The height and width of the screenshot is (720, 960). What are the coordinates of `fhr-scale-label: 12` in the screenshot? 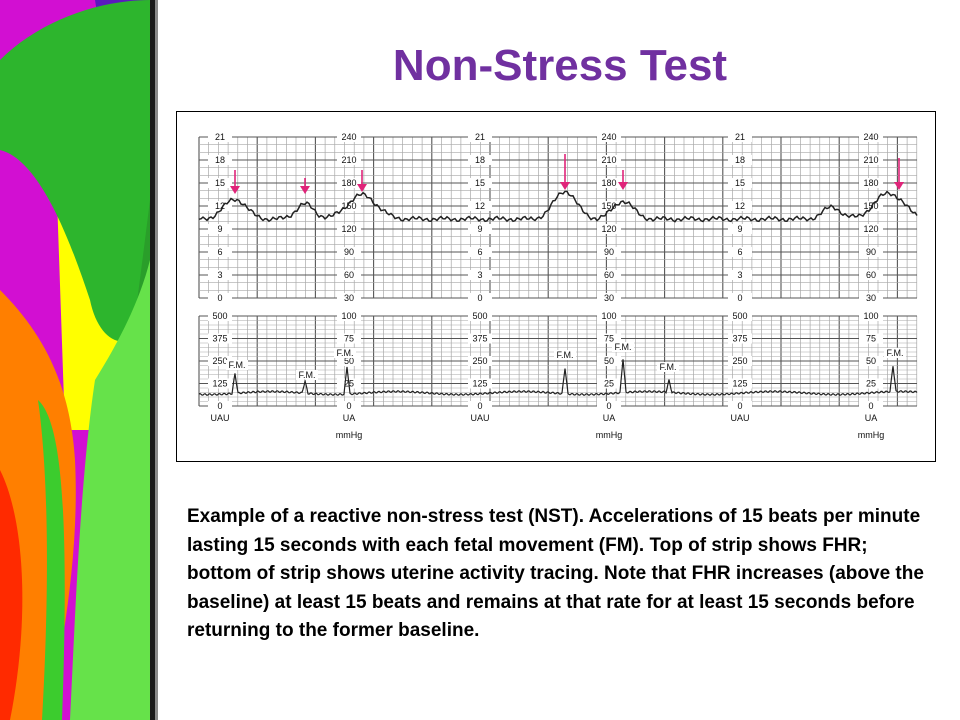 It's located at (480, 206).